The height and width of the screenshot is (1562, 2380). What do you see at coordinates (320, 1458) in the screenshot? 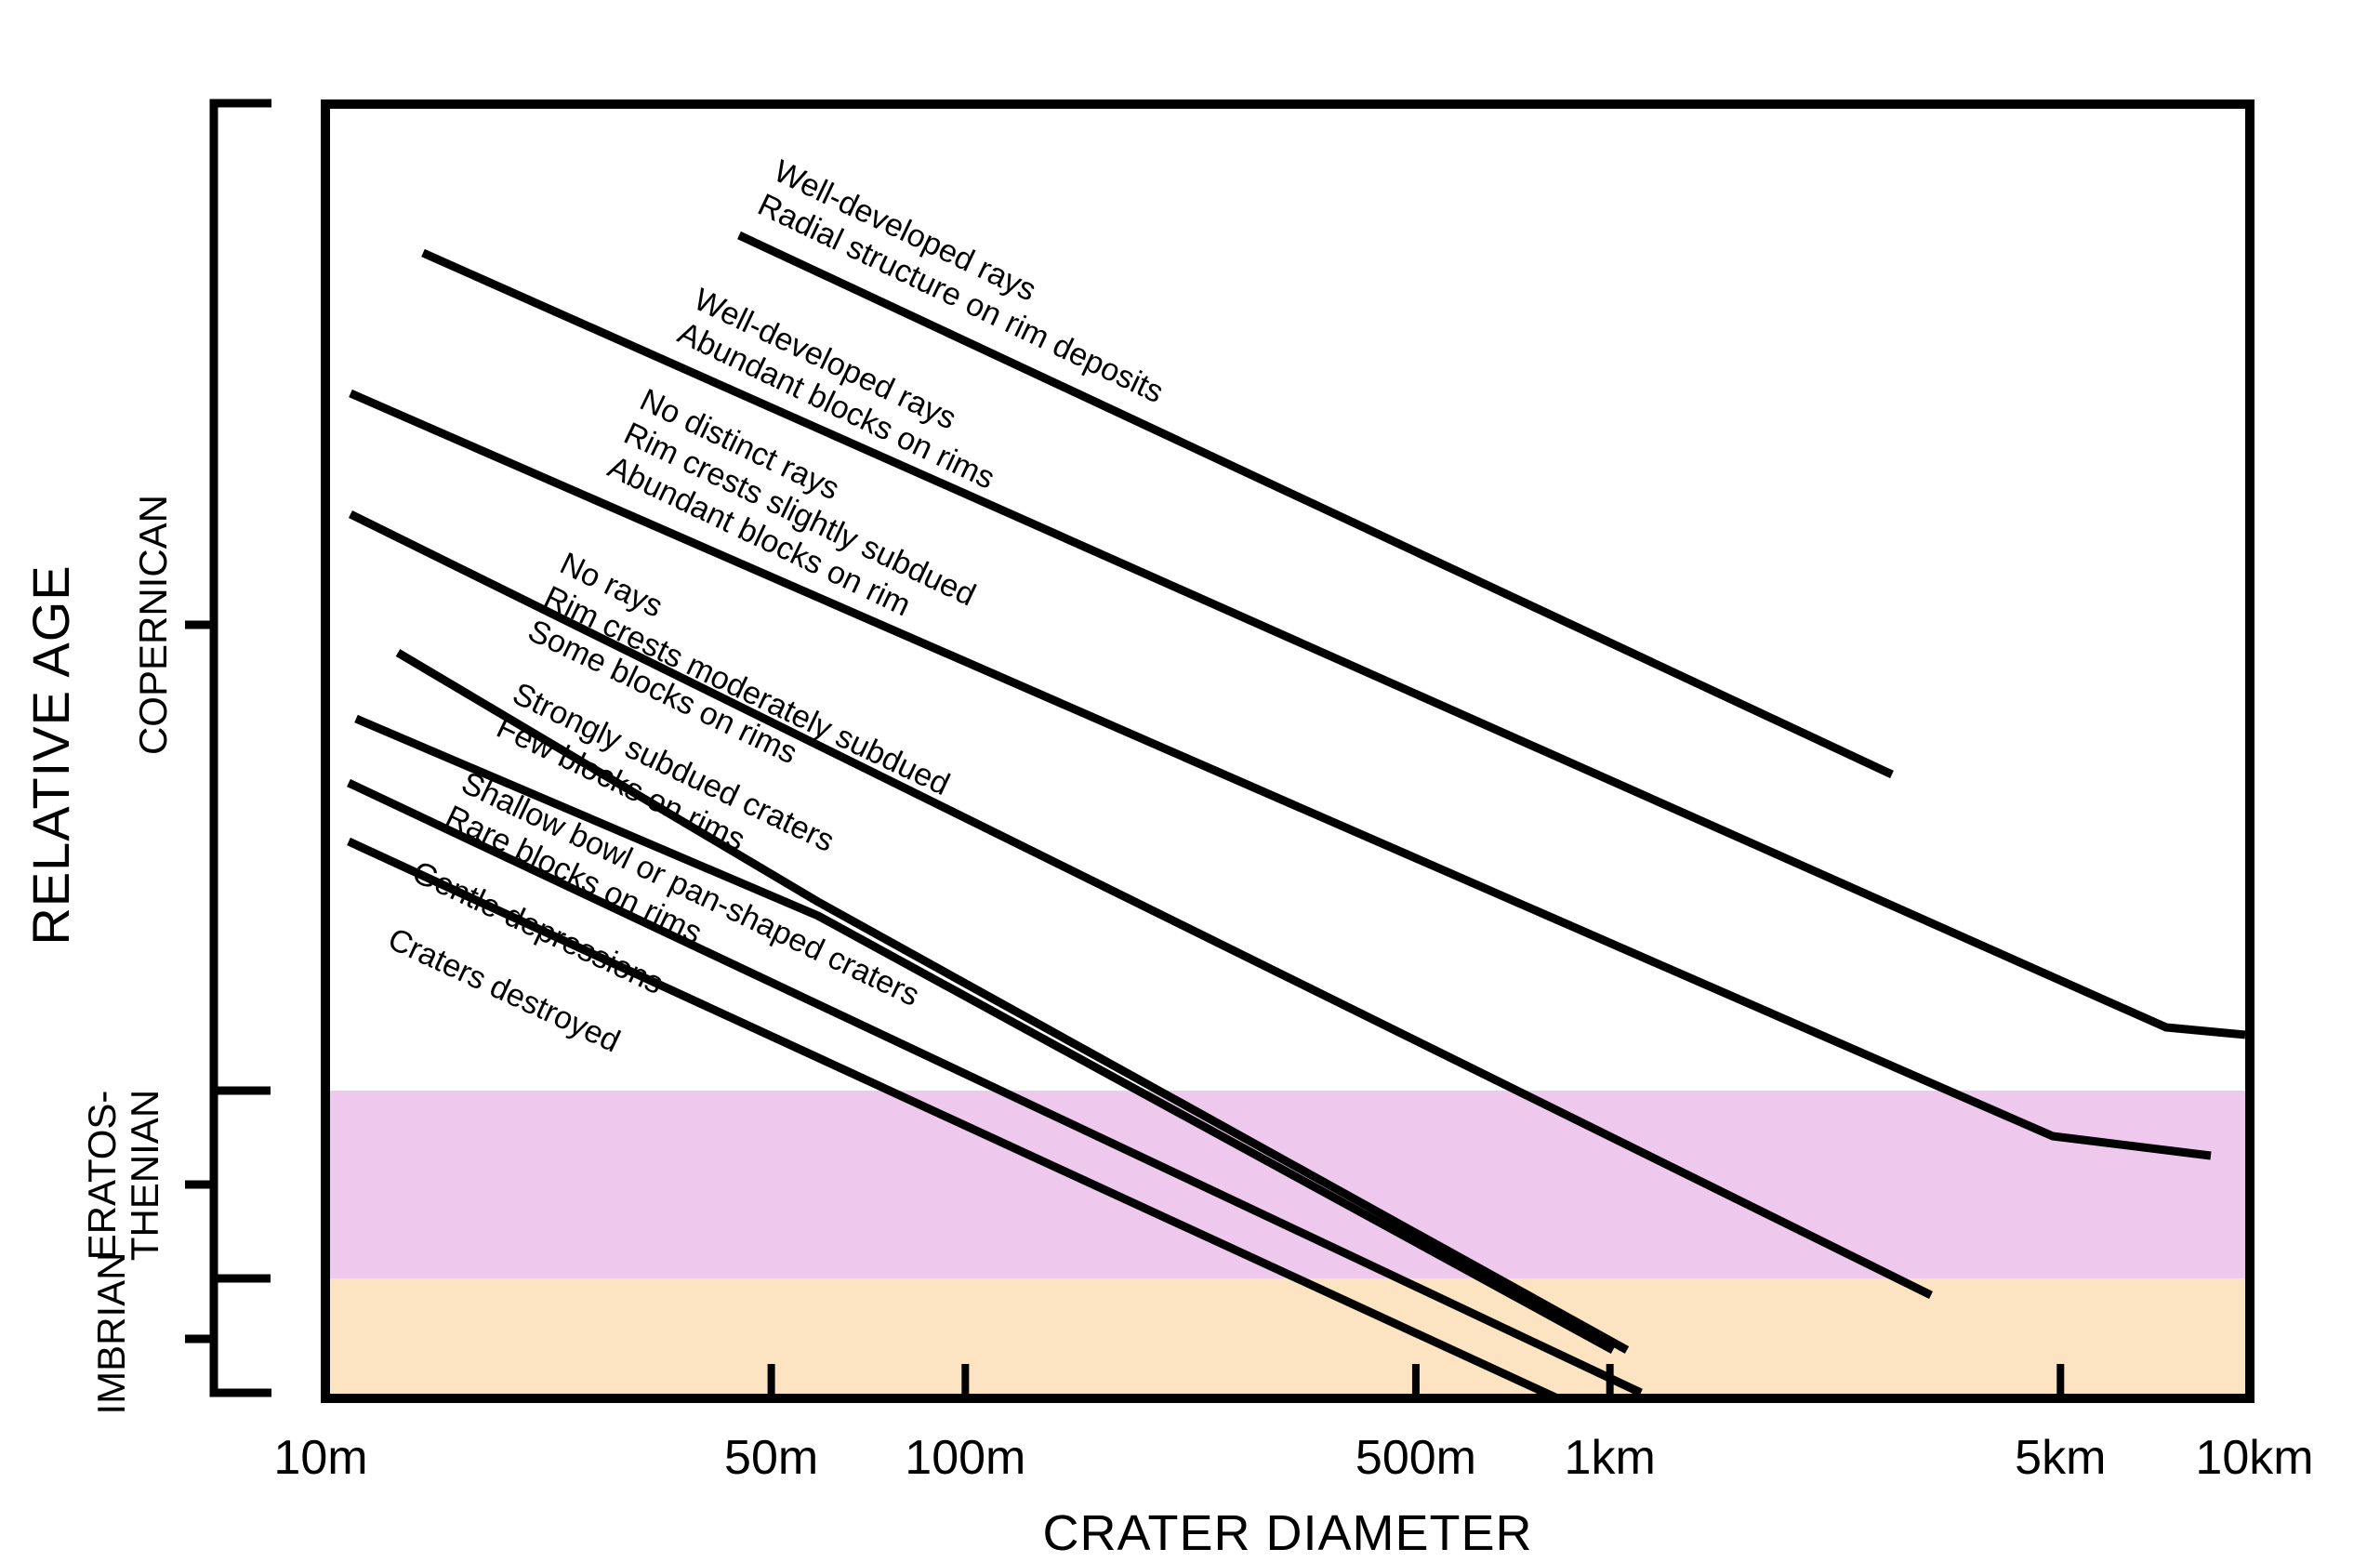
I see `x-tick-label: 10m` at bounding box center [320, 1458].